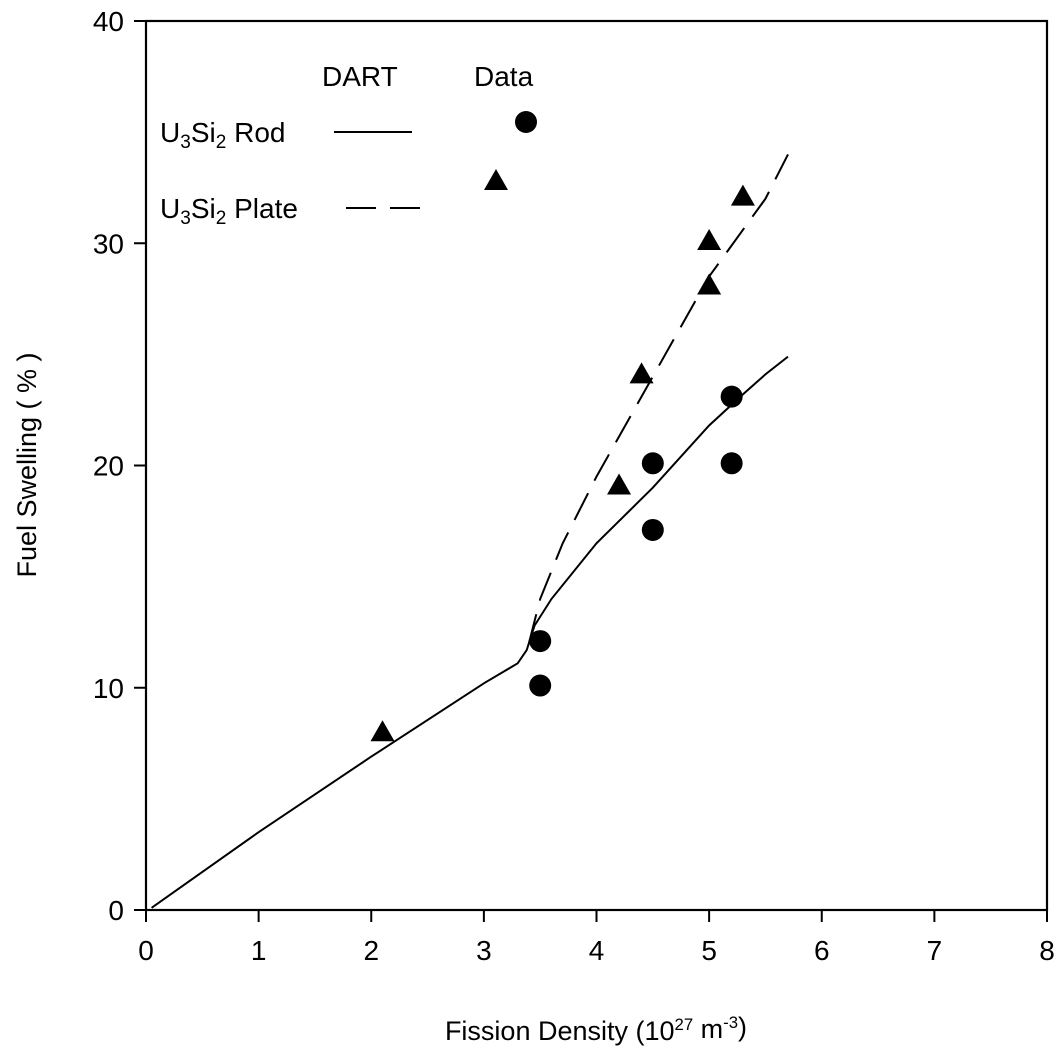  Describe the element at coordinates (108, 688) in the screenshot. I see `y-tick-label: 10` at that location.